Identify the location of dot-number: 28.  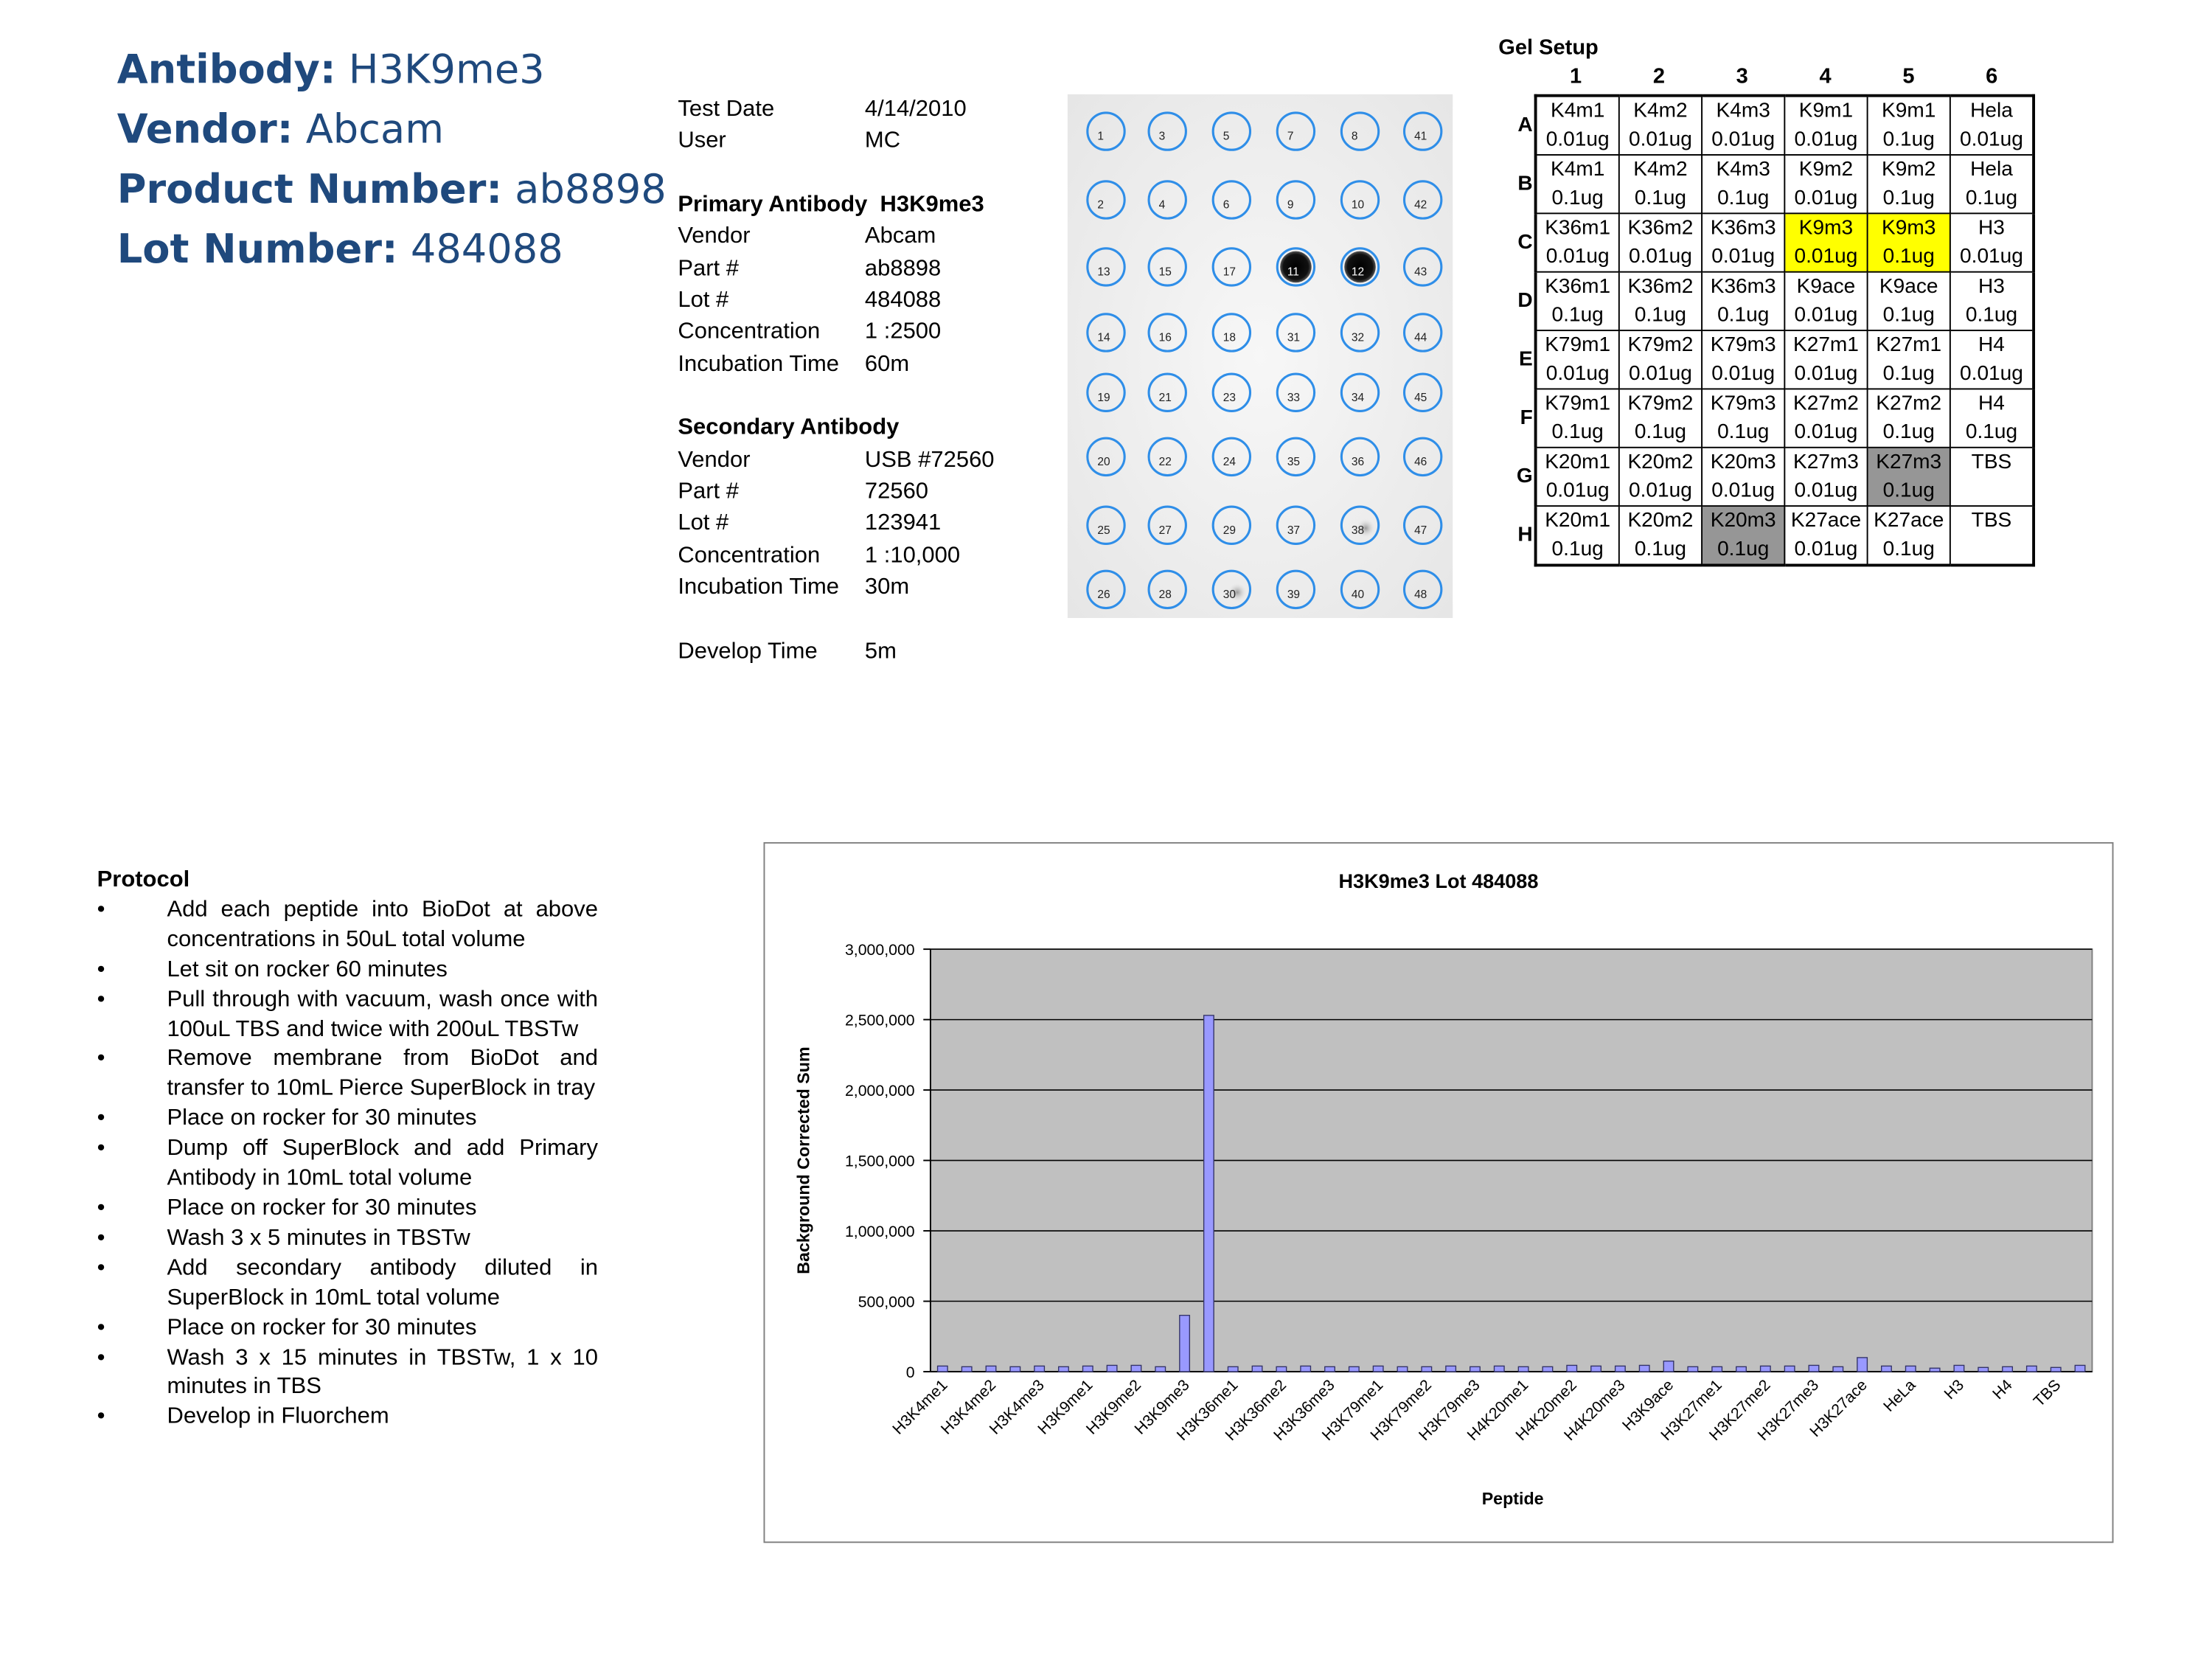
(1165, 594).